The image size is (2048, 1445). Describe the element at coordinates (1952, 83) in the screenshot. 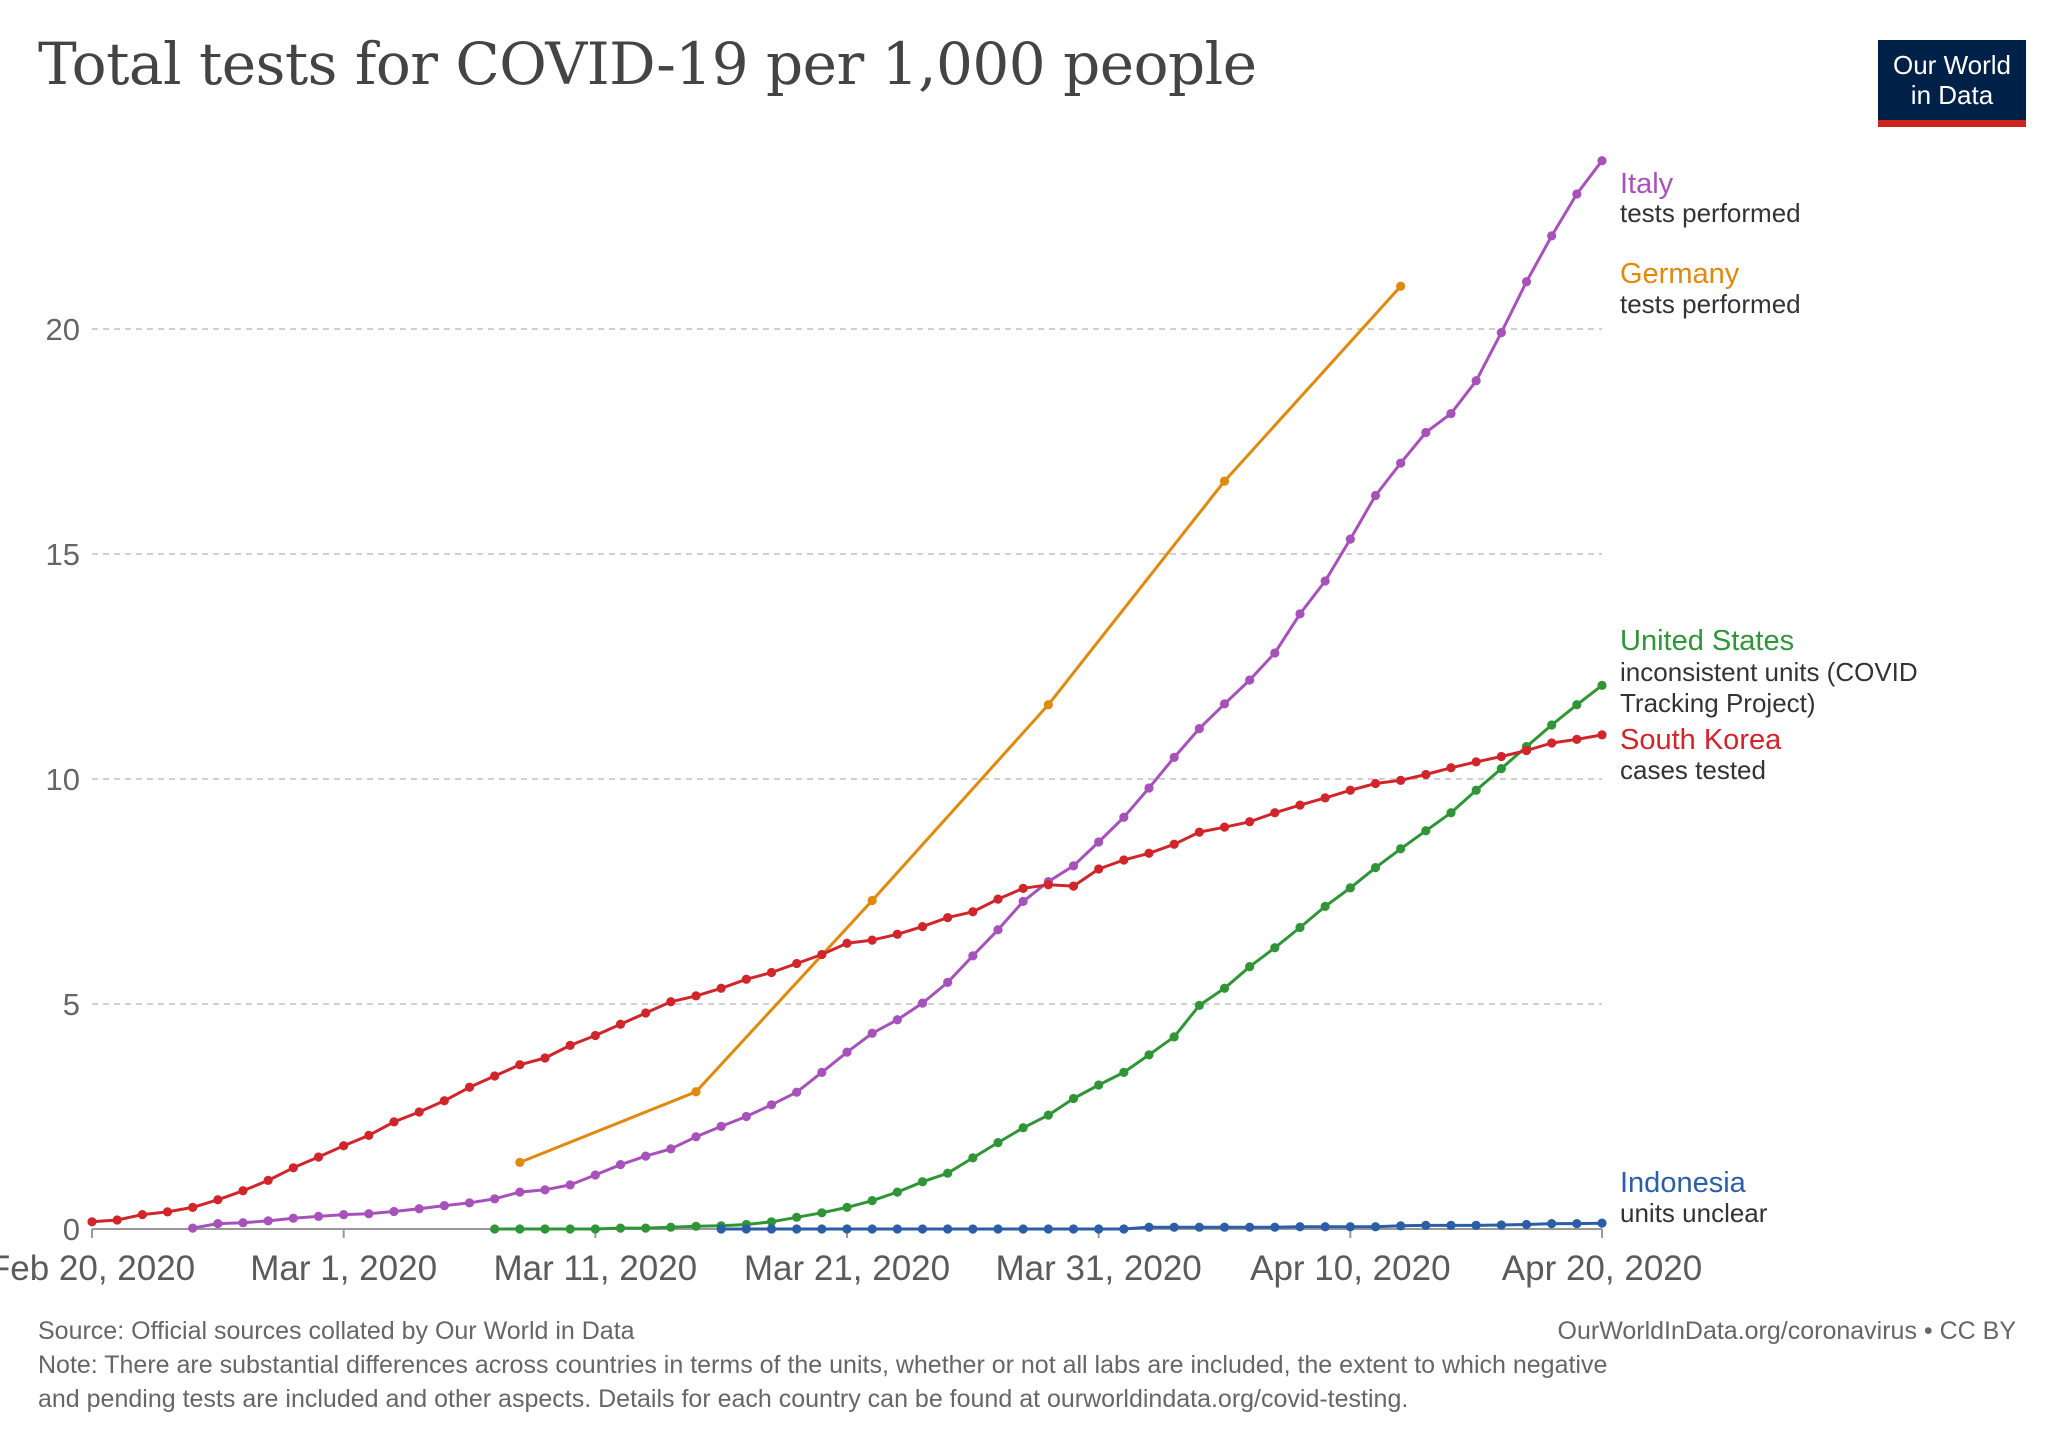

I see `owid-logo: Our World in Data` at that location.